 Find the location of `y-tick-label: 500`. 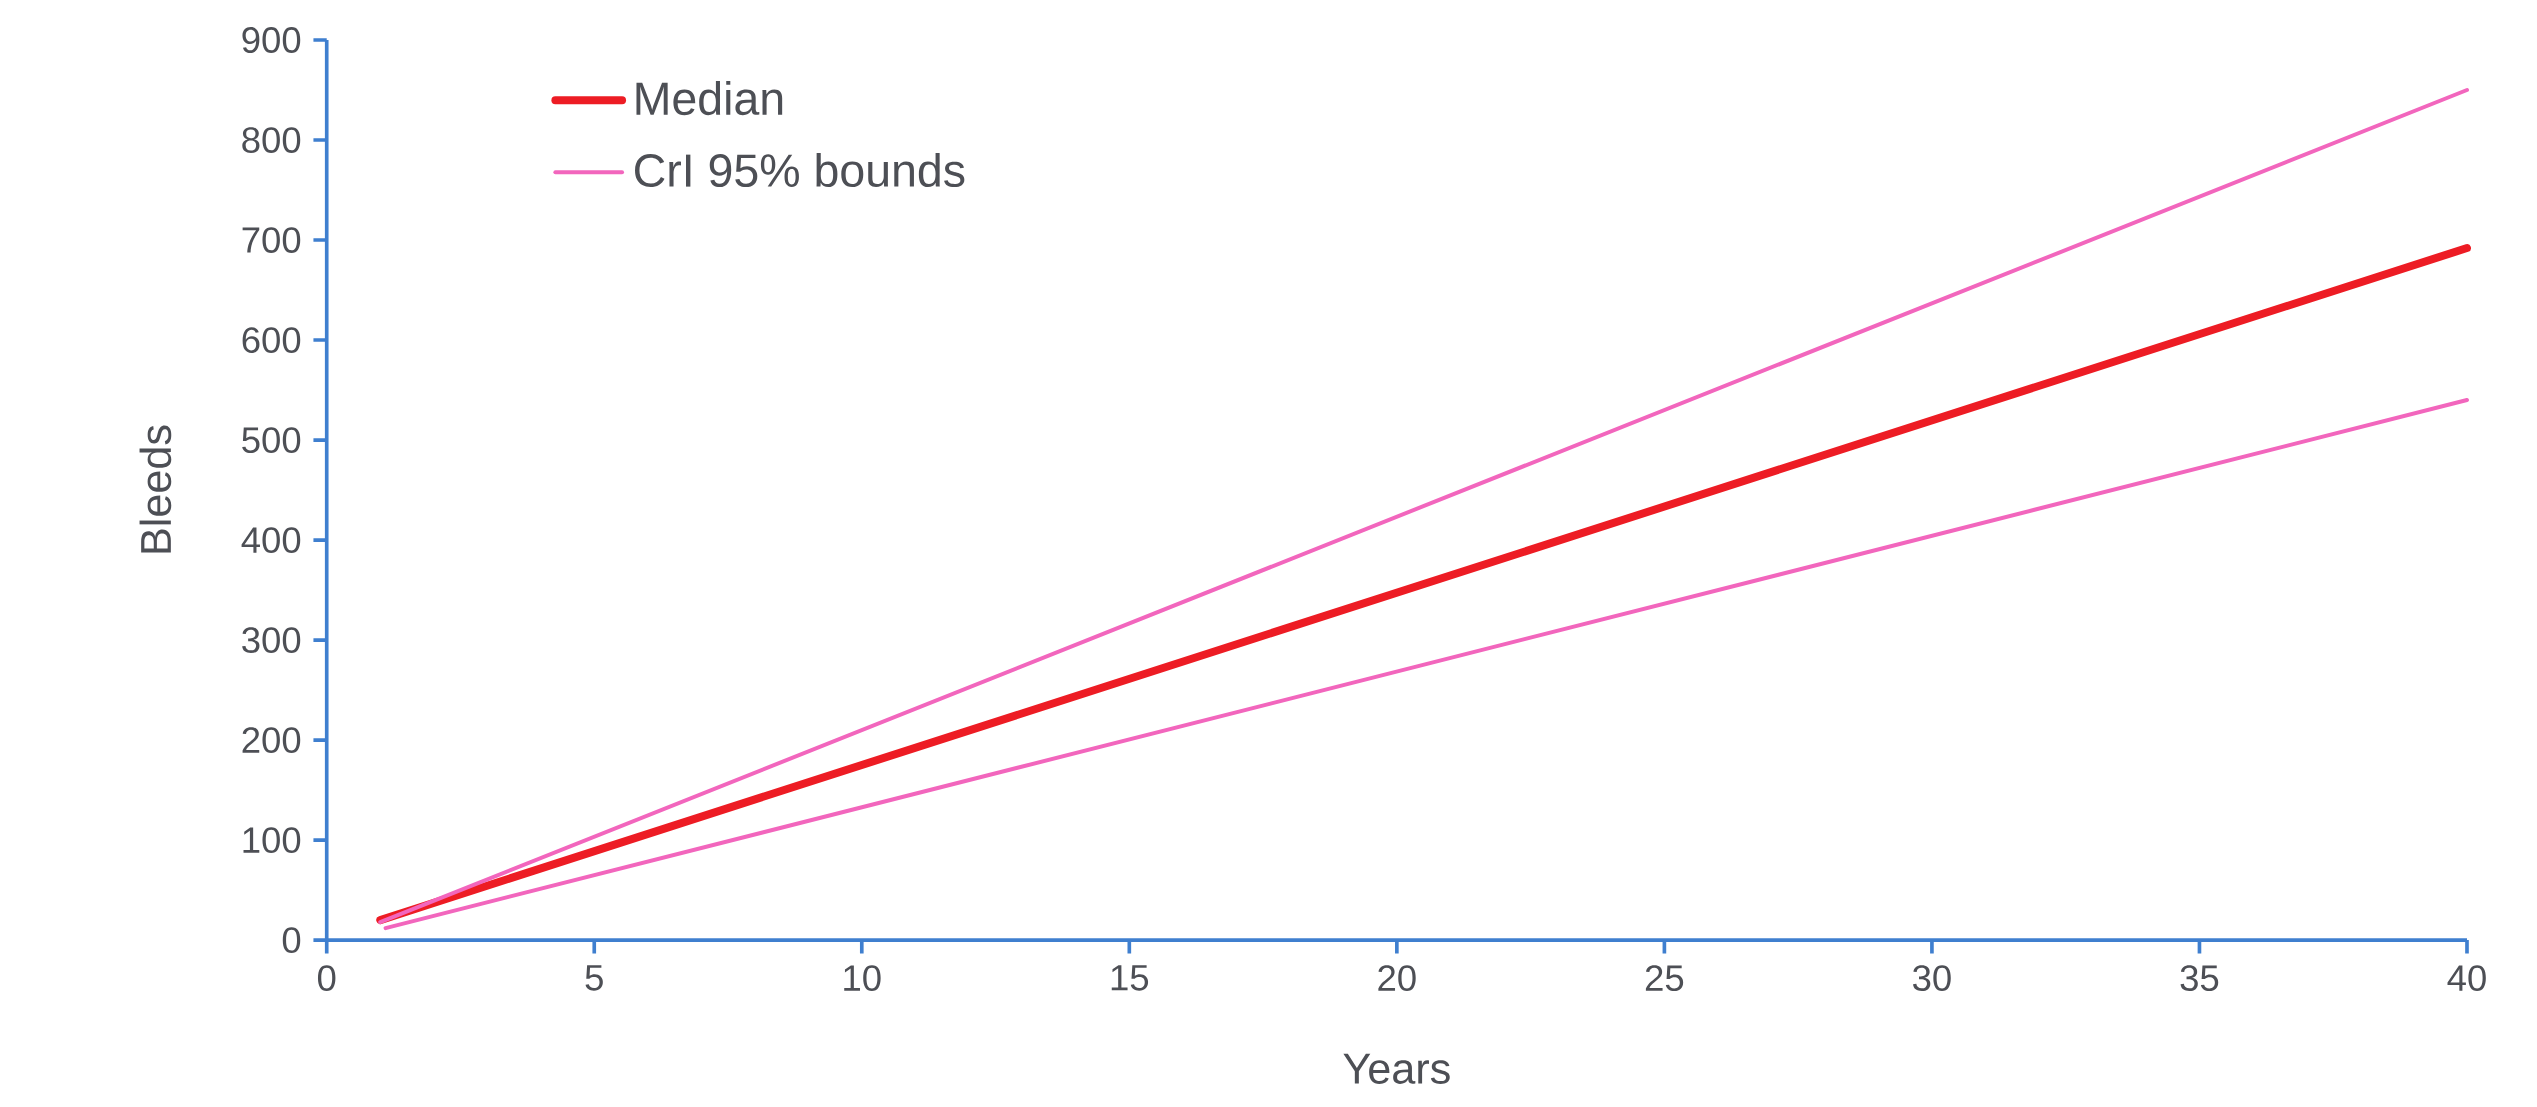

y-tick-label: 500 is located at coordinates (271, 440).